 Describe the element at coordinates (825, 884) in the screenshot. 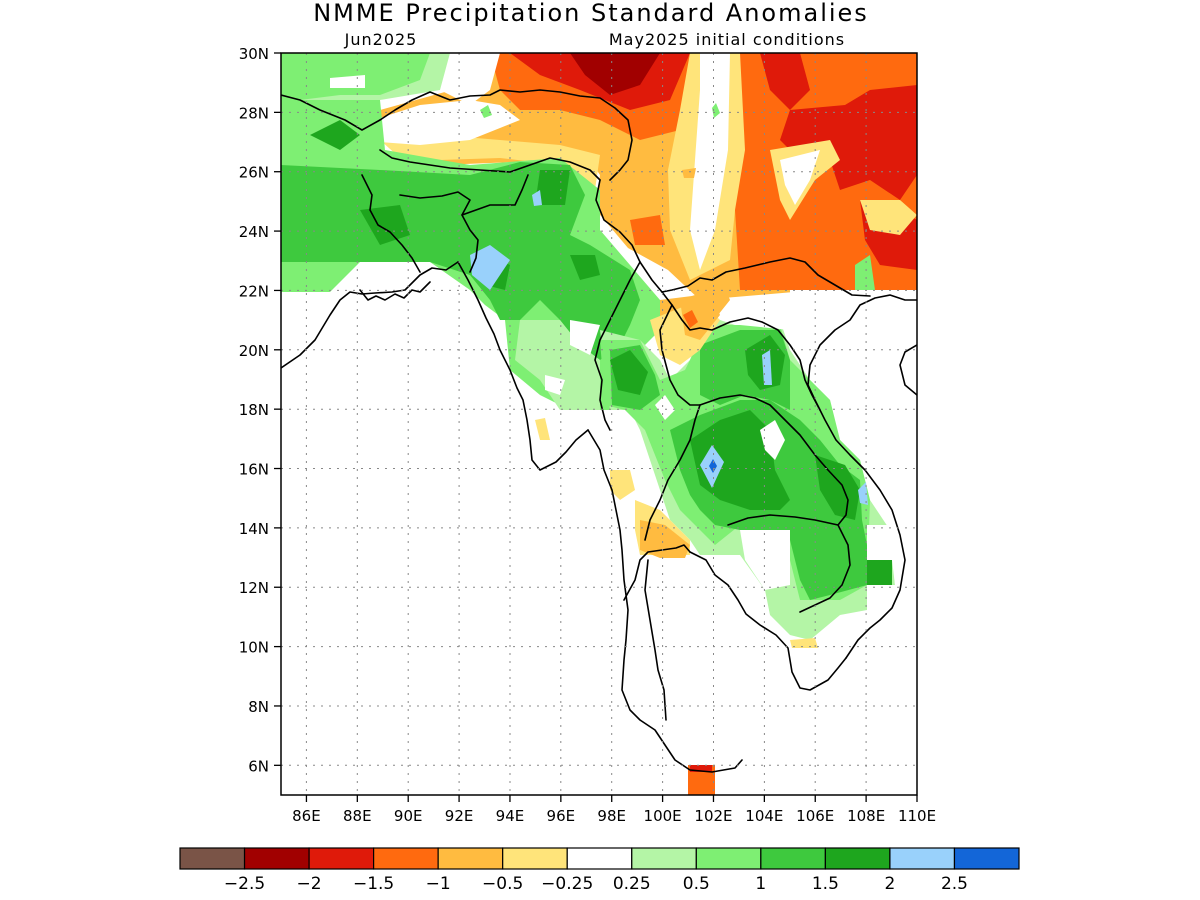

I see `colorbar-label: 1.5` at that location.